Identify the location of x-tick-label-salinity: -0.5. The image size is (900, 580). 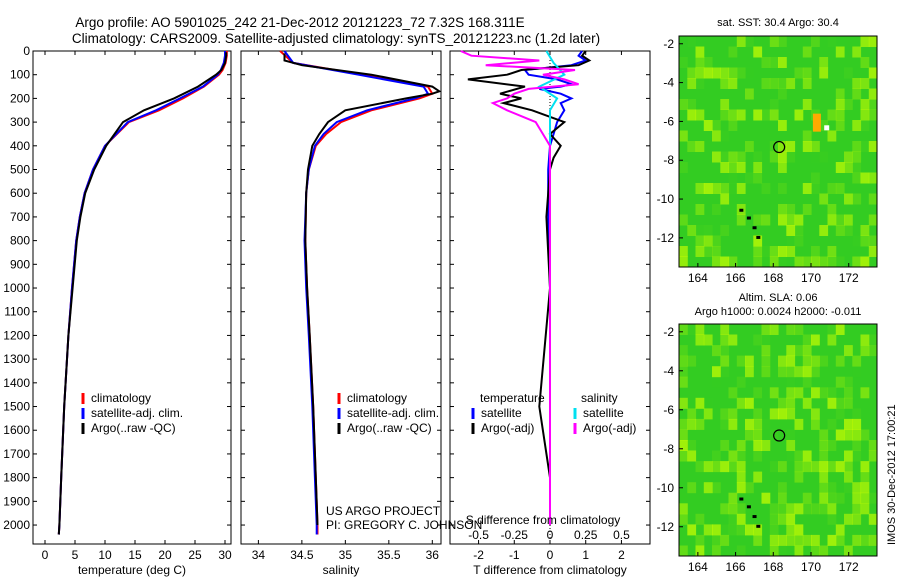
(478, 535).